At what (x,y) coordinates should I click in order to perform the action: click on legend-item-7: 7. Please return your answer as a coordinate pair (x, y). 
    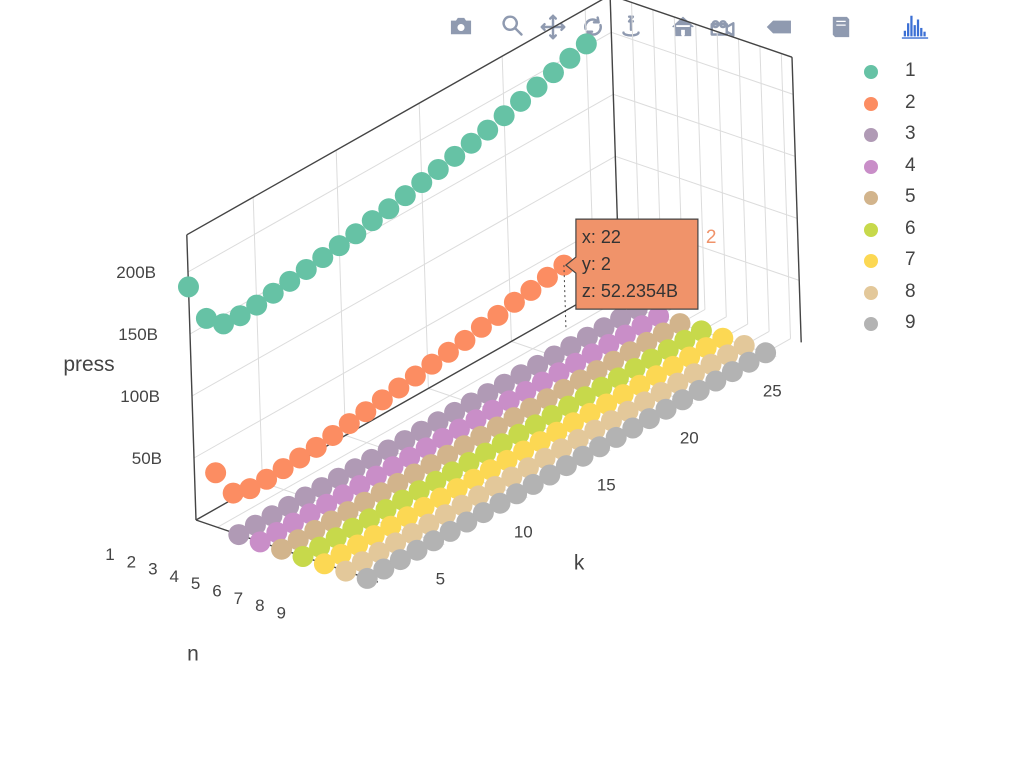
    Looking at the image, I should click on (930, 263).